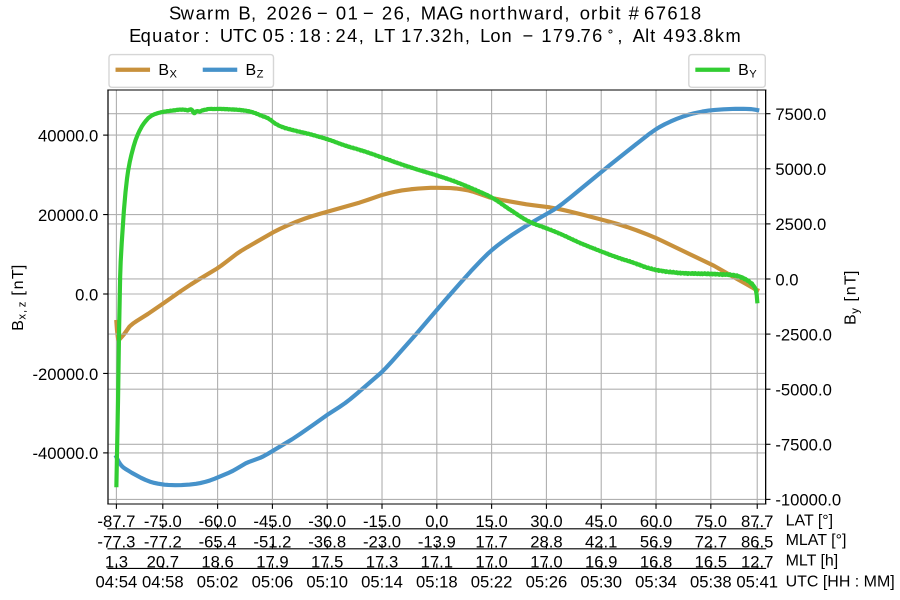 The height and width of the screenshot is (600, 900). I want to click on svg-text: 05:02, so click(218, 582).